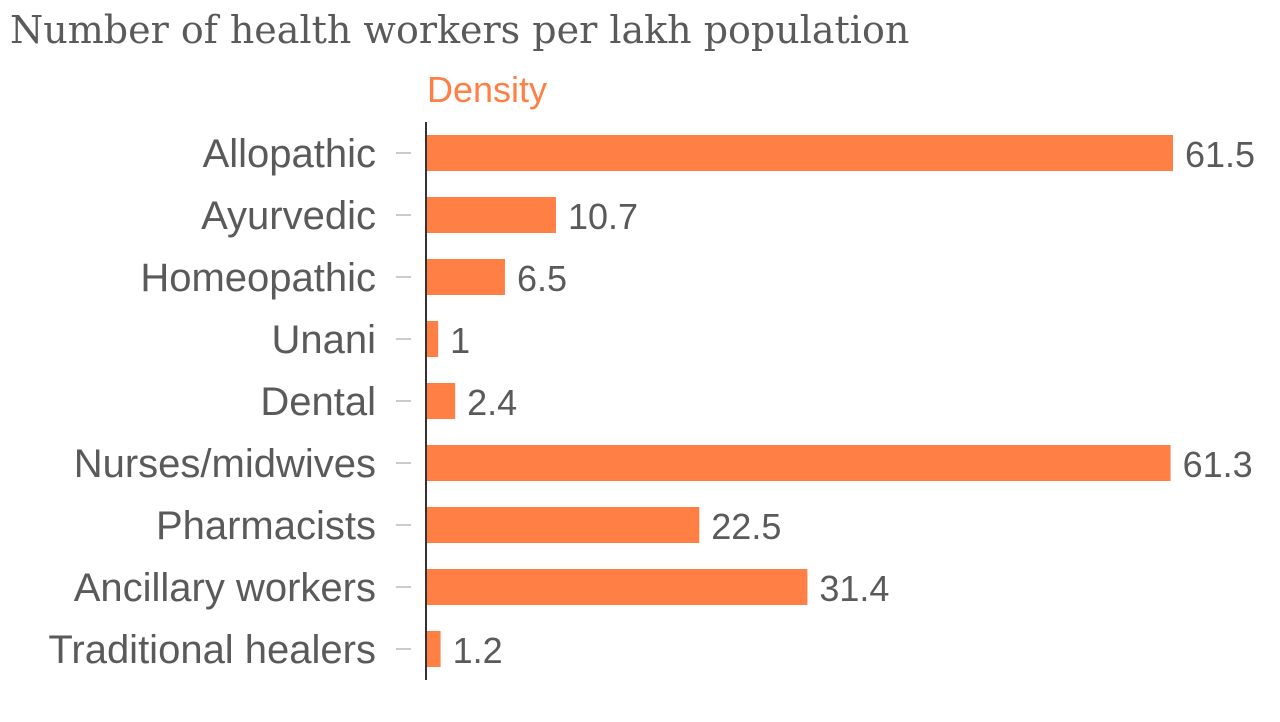 Image resolution: width=1280 pixels, height=722 pixels. I want to click on value-label: 22.5, so click(746, 526).